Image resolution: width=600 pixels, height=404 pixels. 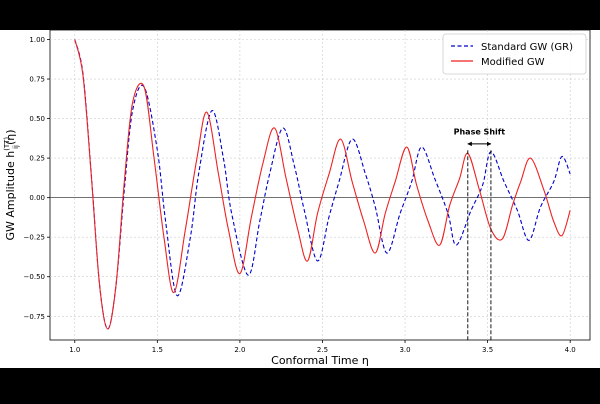 I want to click on legend-label-1: Modified GW, so click(x=513, y=62).